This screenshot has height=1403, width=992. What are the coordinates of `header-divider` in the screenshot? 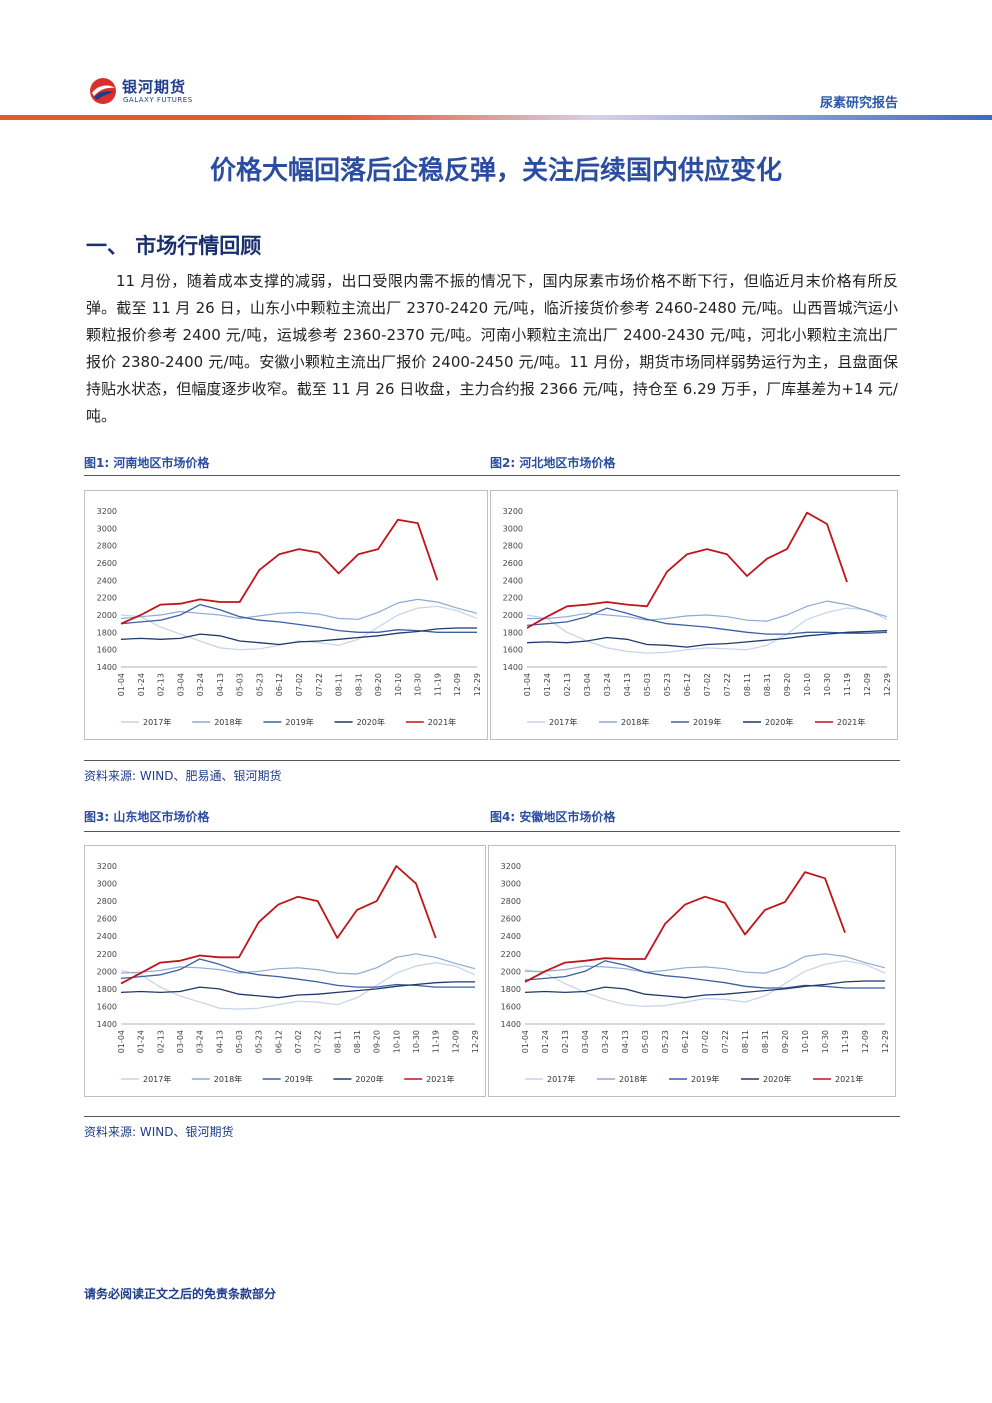 It's located at (496, 117).